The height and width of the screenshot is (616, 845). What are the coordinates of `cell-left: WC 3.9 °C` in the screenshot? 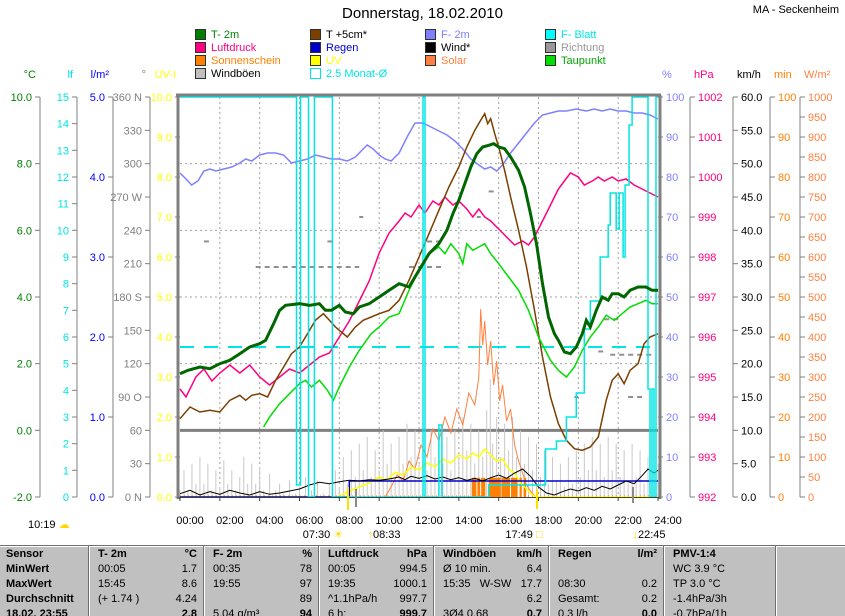 It's located at (699, 569).